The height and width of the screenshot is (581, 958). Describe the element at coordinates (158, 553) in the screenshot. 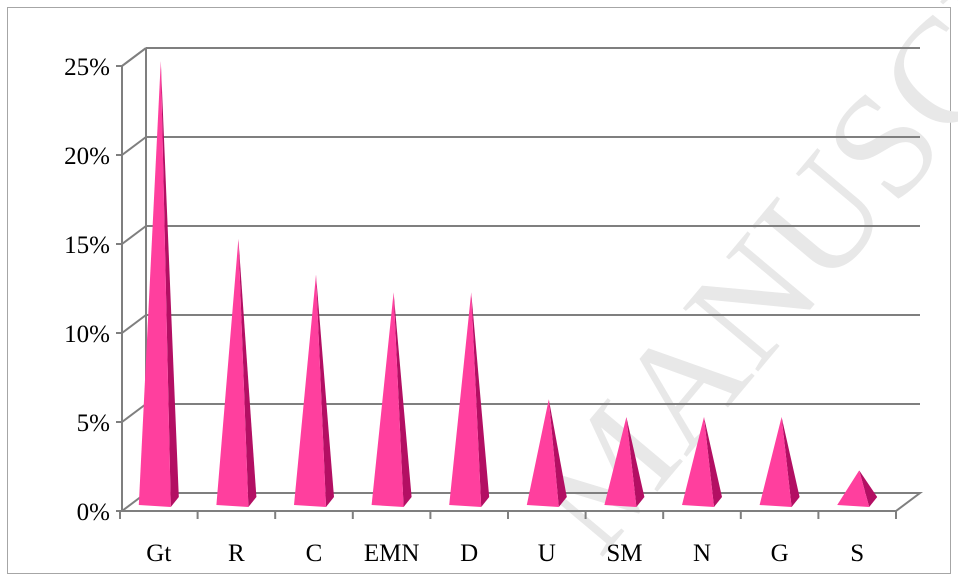

I see `x-tick-label: Gt` at that location.